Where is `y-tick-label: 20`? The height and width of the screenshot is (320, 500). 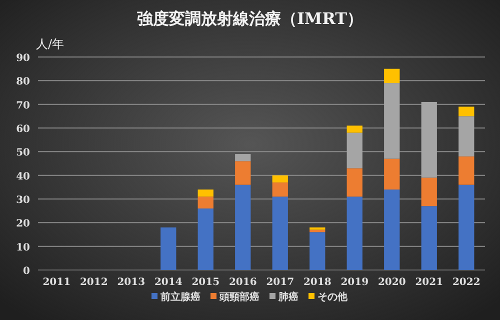 y-tick-label: 20 is located at coordinates (23, 224).